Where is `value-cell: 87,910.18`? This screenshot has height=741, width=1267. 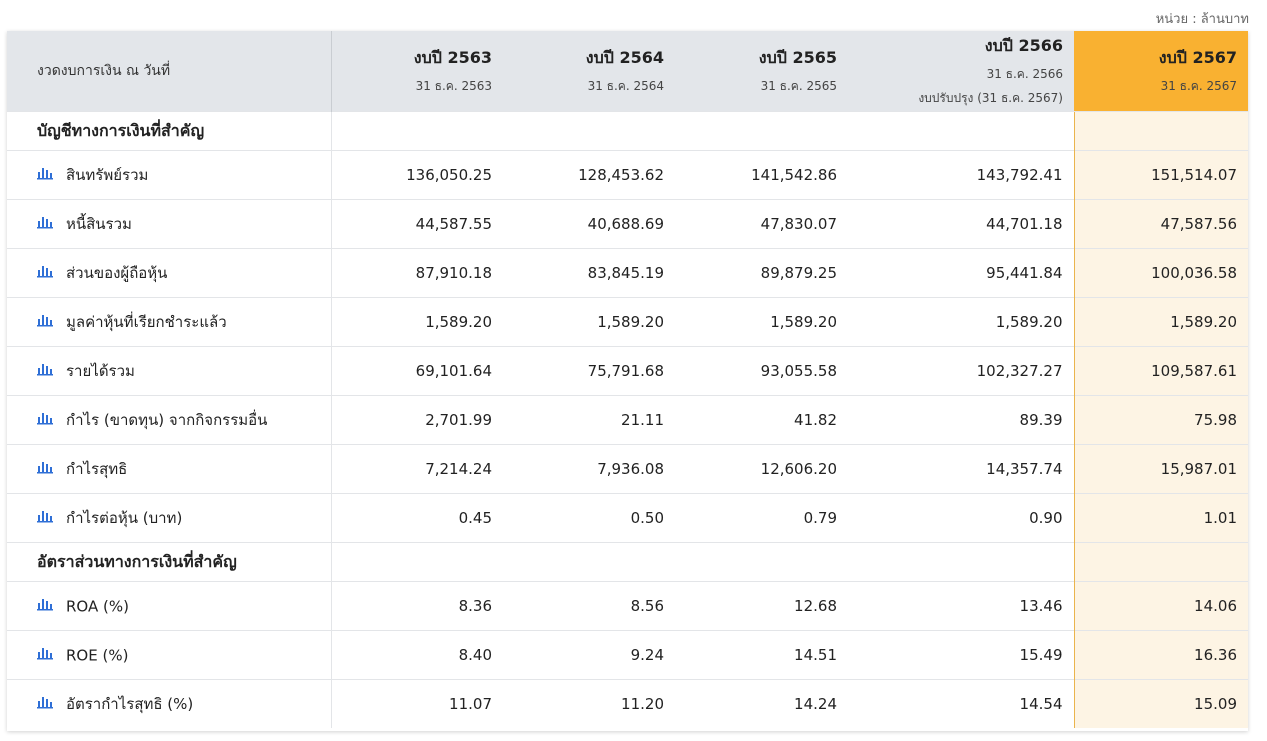 value-cell: 87,910.18 is located at coordinates (417, 273).